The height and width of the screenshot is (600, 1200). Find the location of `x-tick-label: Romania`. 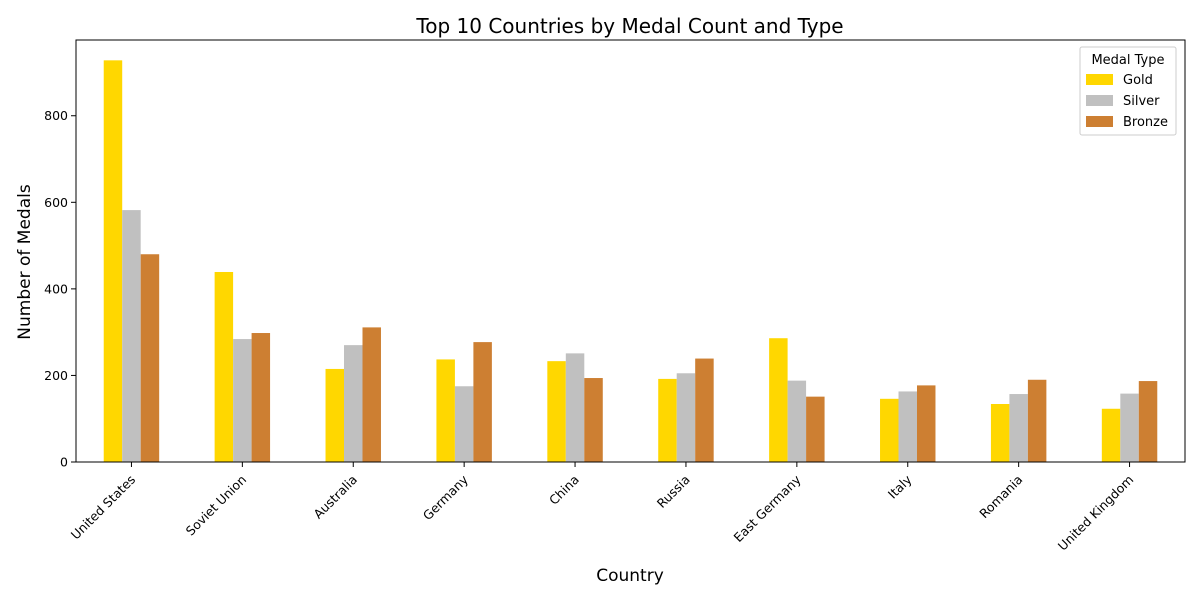

x-tick-label: Romania is located at coordinates (1000, 496).